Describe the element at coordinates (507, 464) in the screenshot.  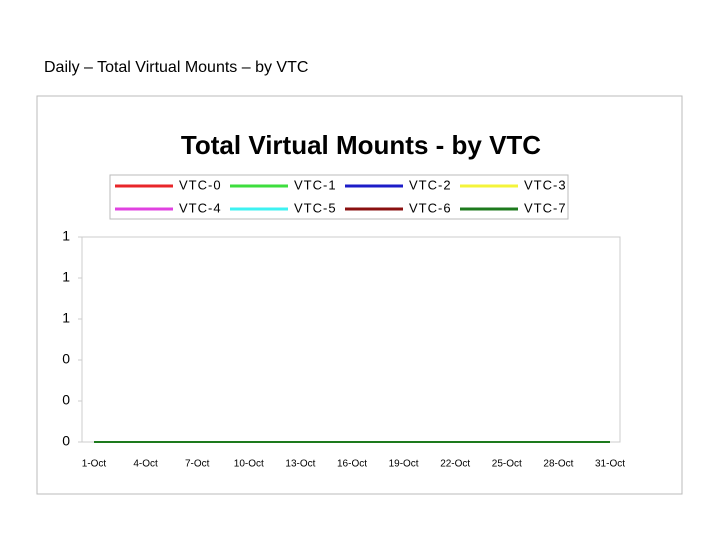
I see `x-tick-label: 25-Oct` at that location.